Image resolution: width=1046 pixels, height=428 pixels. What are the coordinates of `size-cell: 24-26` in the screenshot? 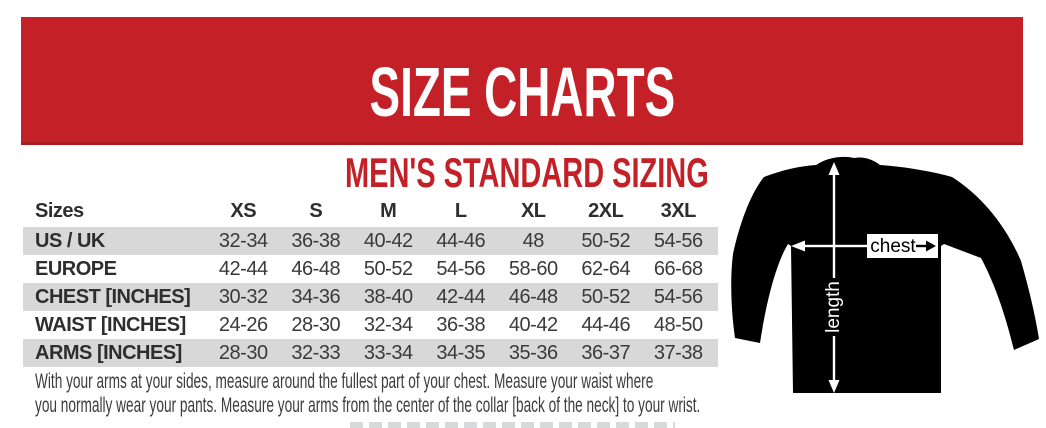 It's located at (243, 324).